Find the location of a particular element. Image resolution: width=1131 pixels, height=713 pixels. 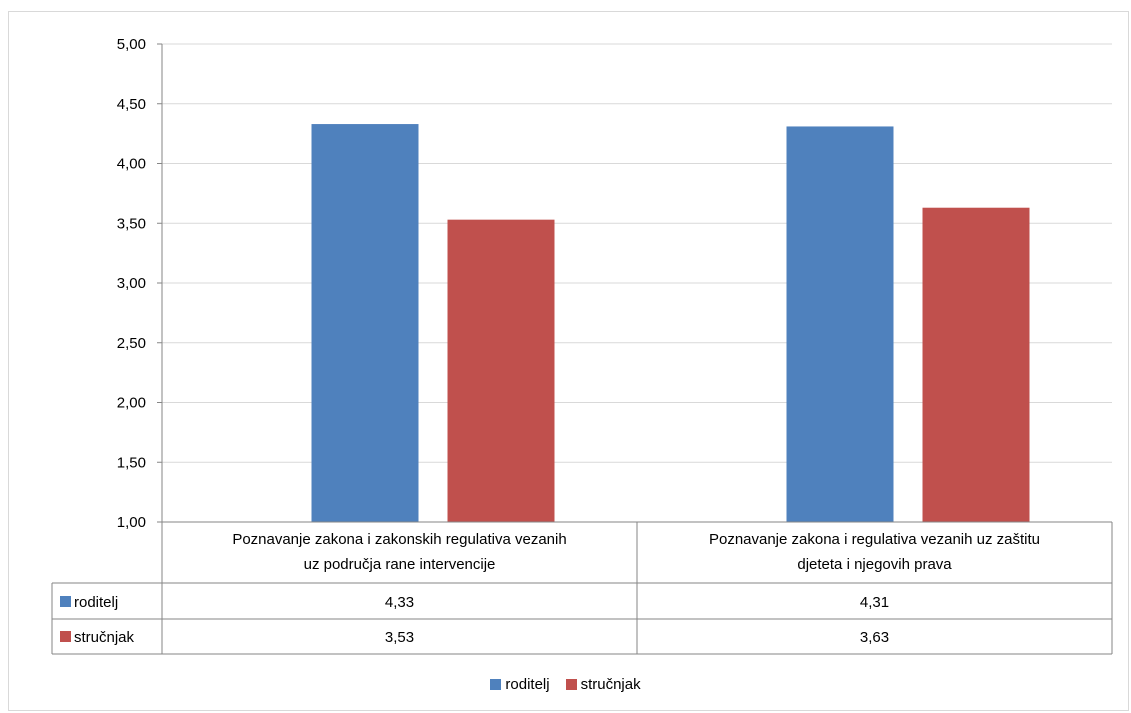

legend-label-roditelj: roditelj is located at coordinates (527, 684).